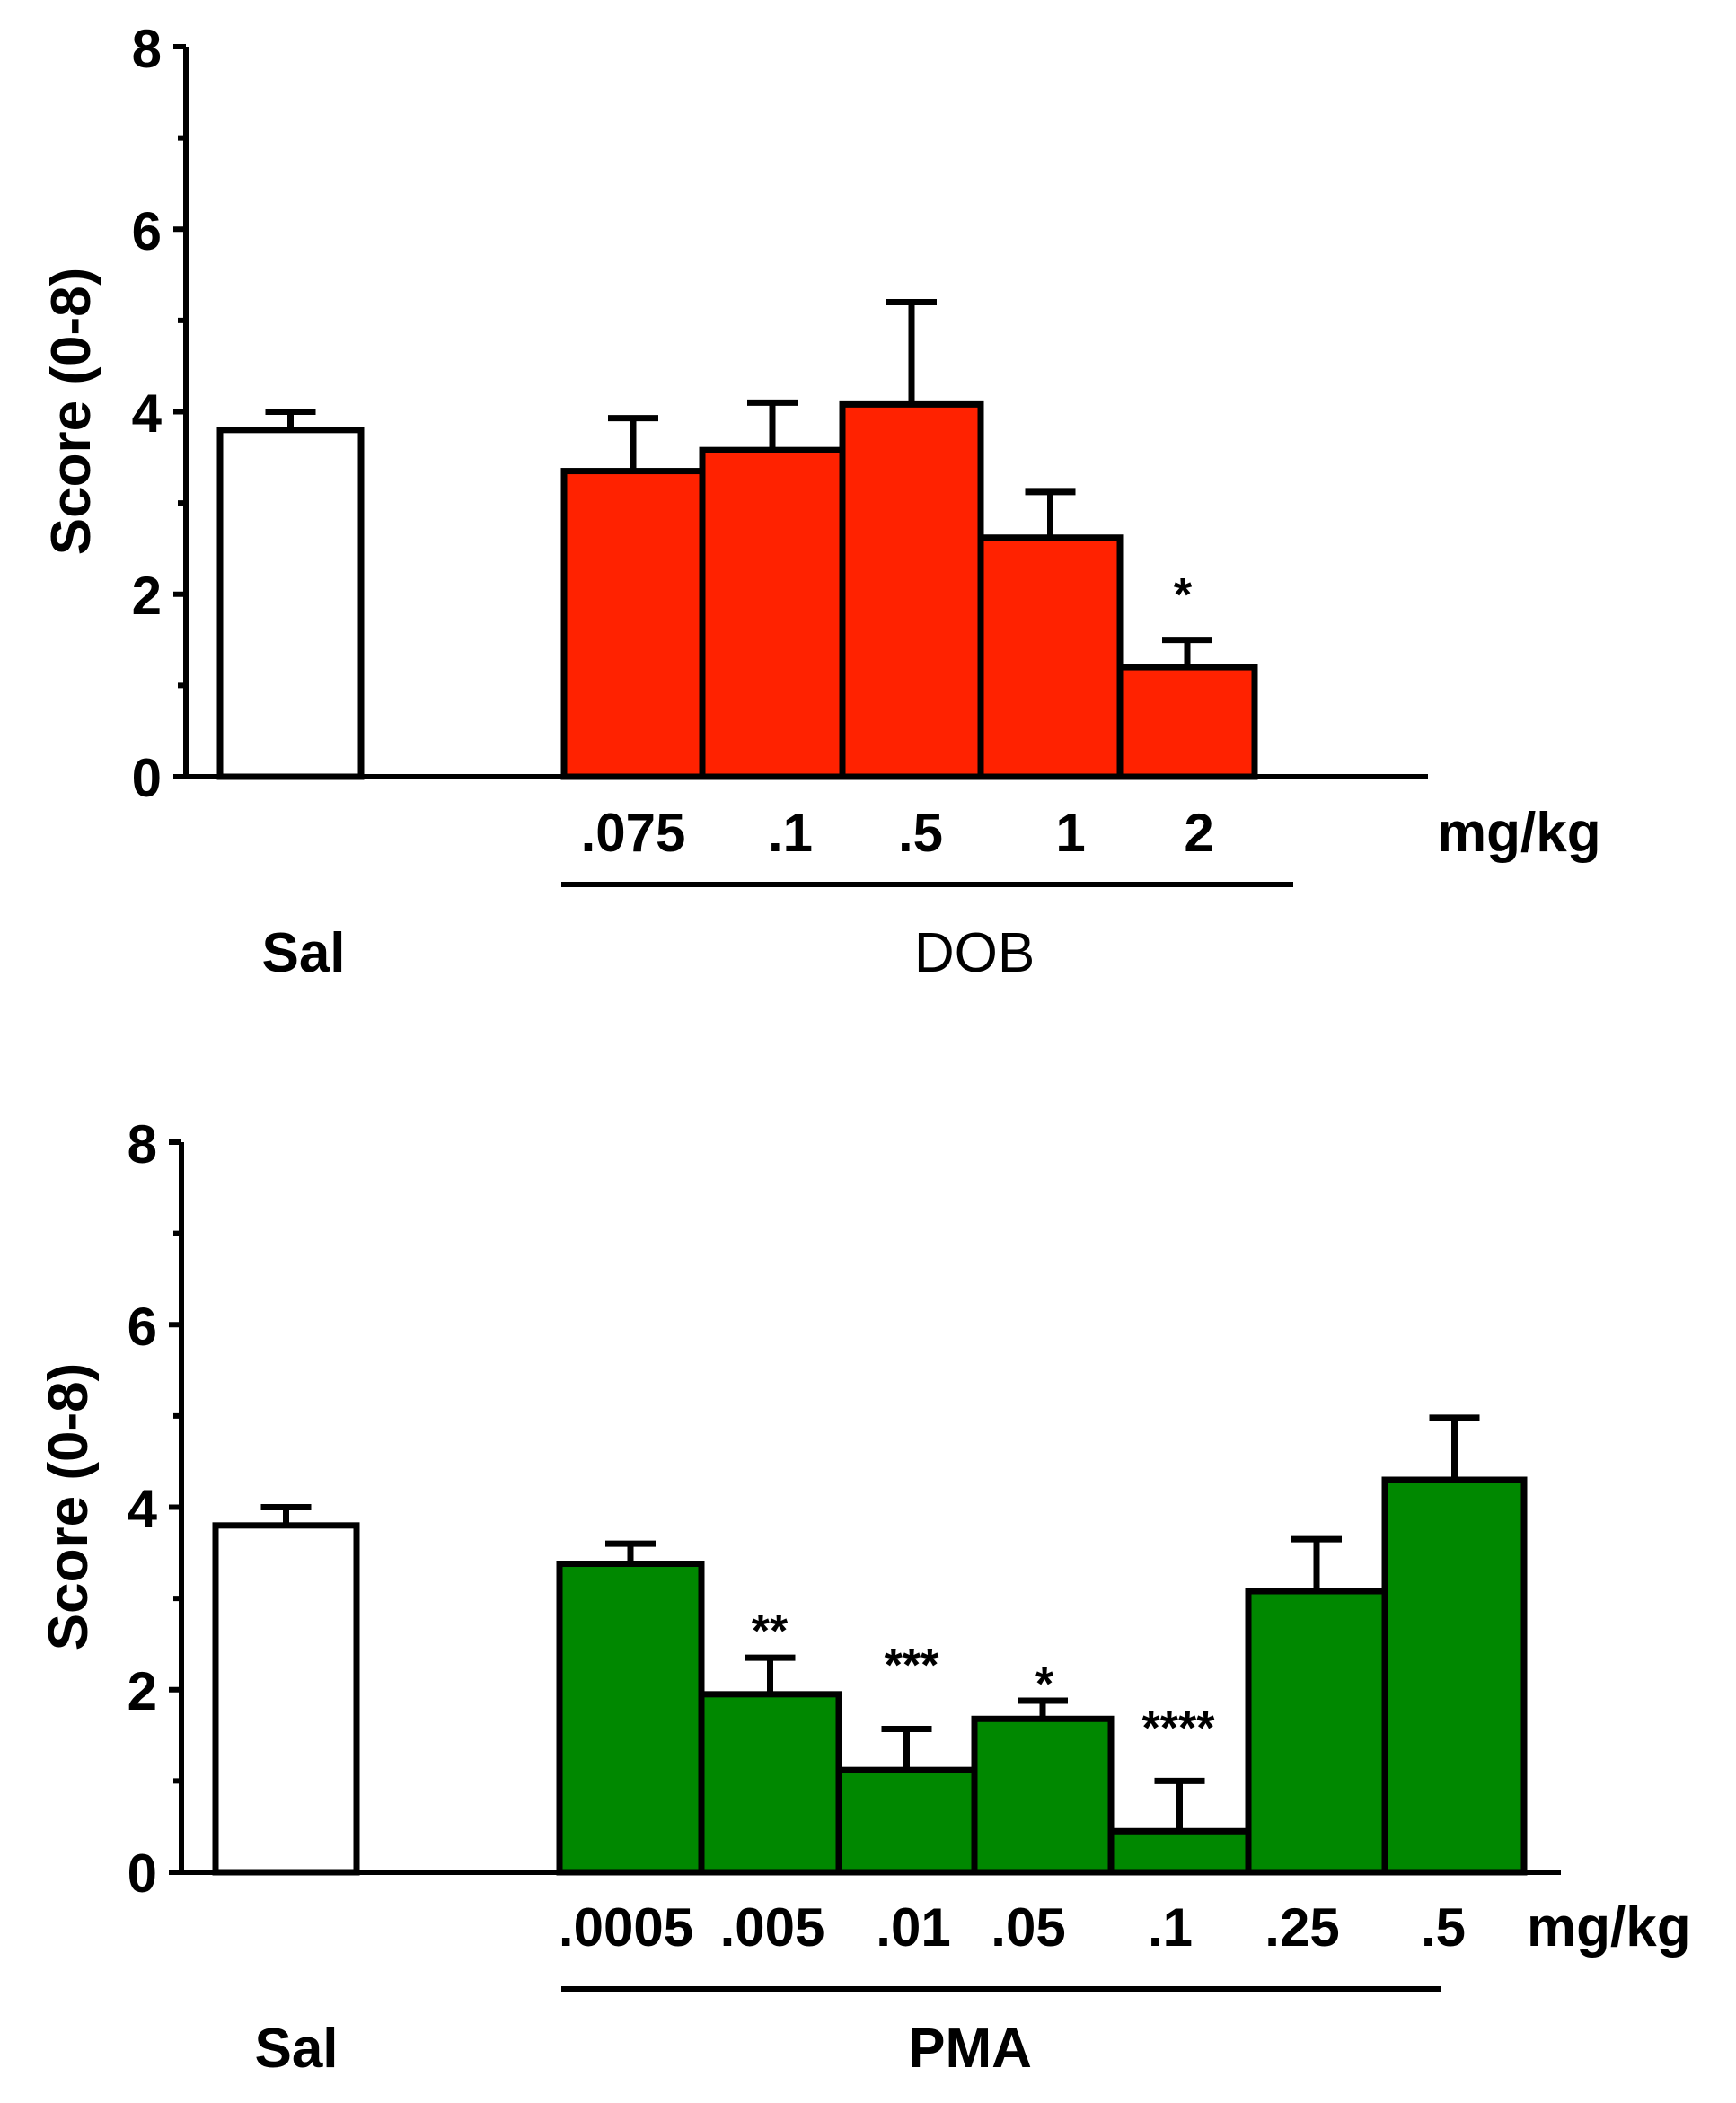 The image size is (1736, 2103). Describe the element at coordinates (913, 1927) in the screenshot. I see `category-label: .01` at that location.